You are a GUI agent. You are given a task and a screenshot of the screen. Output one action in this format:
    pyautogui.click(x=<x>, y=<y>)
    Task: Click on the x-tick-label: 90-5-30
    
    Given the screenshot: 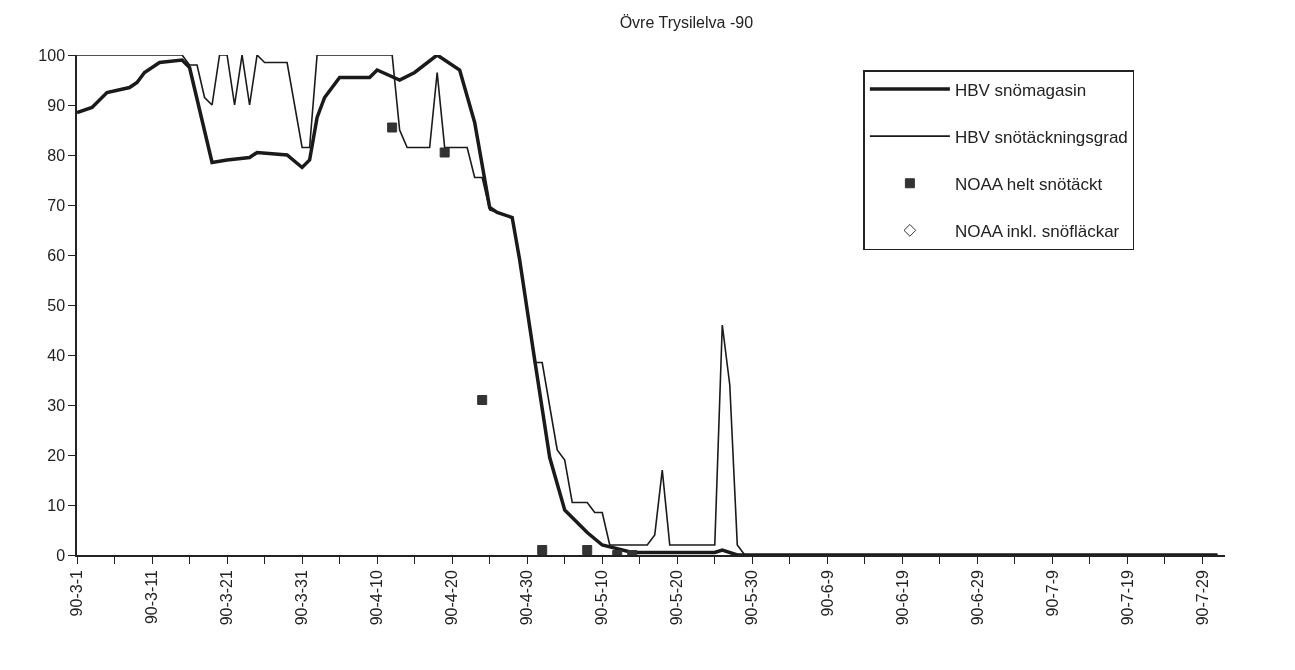 What is the action you would take?
    pyautogui.click(x=752, y=598)
    